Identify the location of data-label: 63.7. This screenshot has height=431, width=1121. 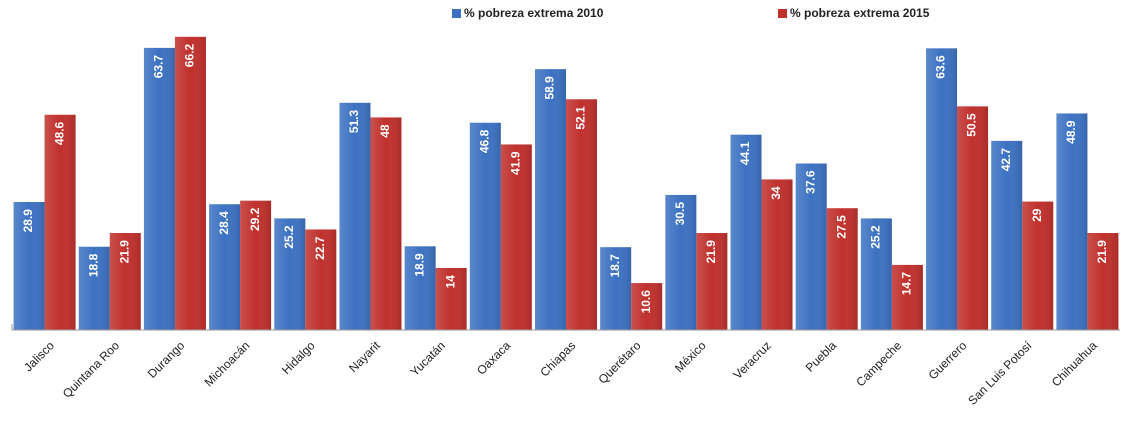
(159, 67).